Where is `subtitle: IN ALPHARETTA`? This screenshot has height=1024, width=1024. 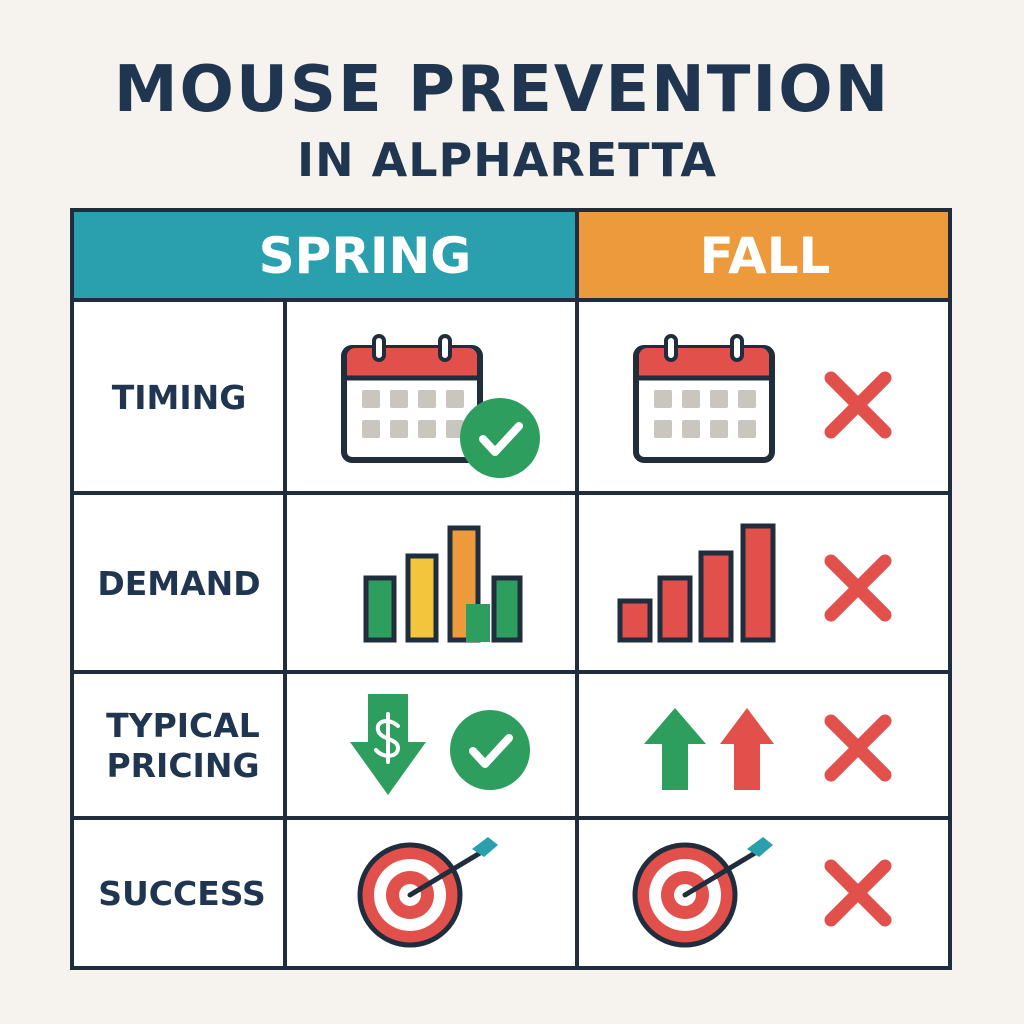 subtitle: IN ALPHARETTA is located at coordinates (507, 160).